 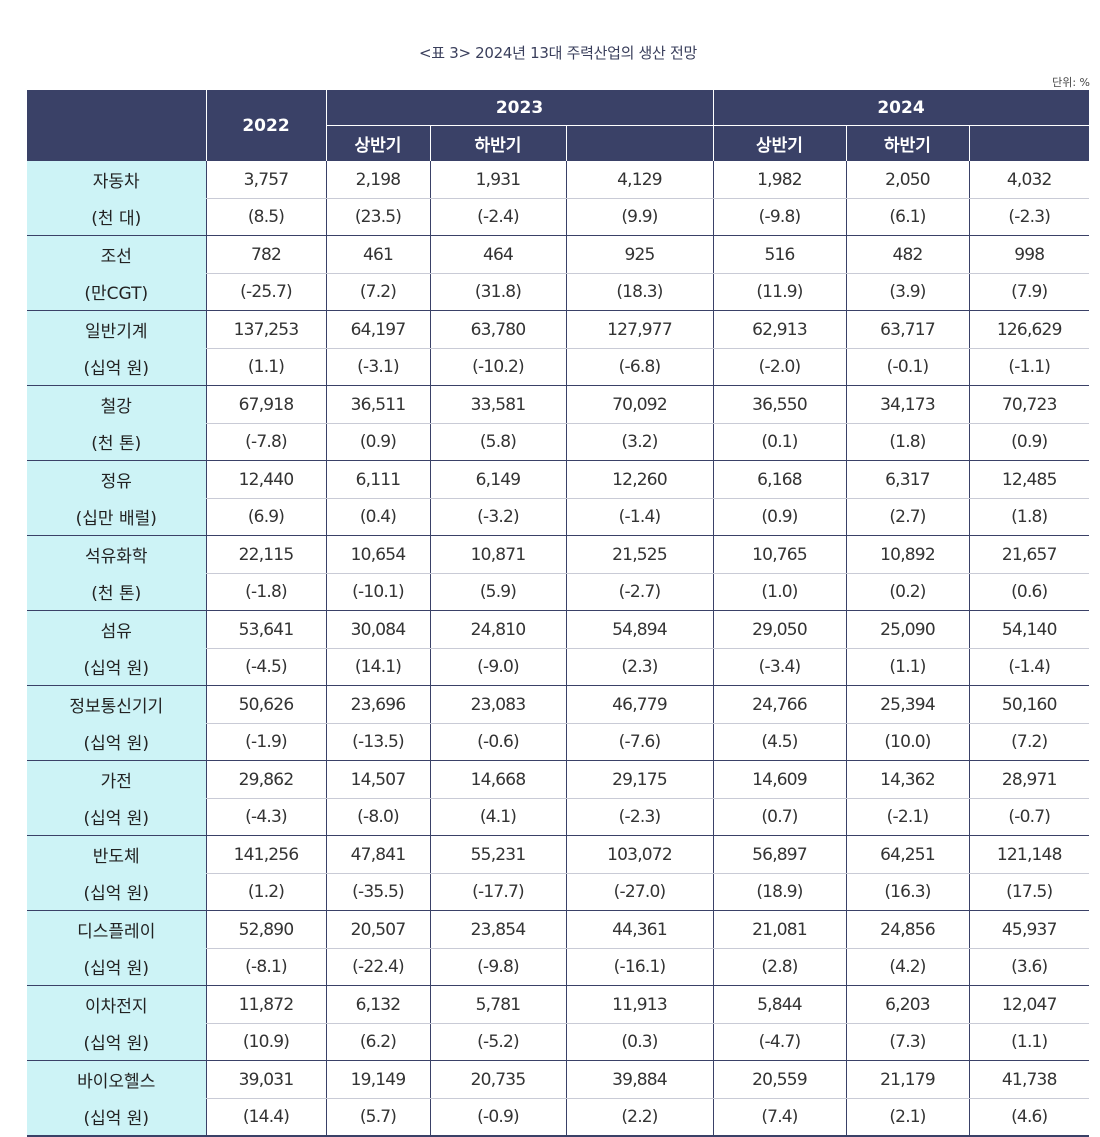 What do you see at coordinates (907, 892) in the screenshot?
I see `growth-rate: (16.3)` at bounding box center [907, 892].